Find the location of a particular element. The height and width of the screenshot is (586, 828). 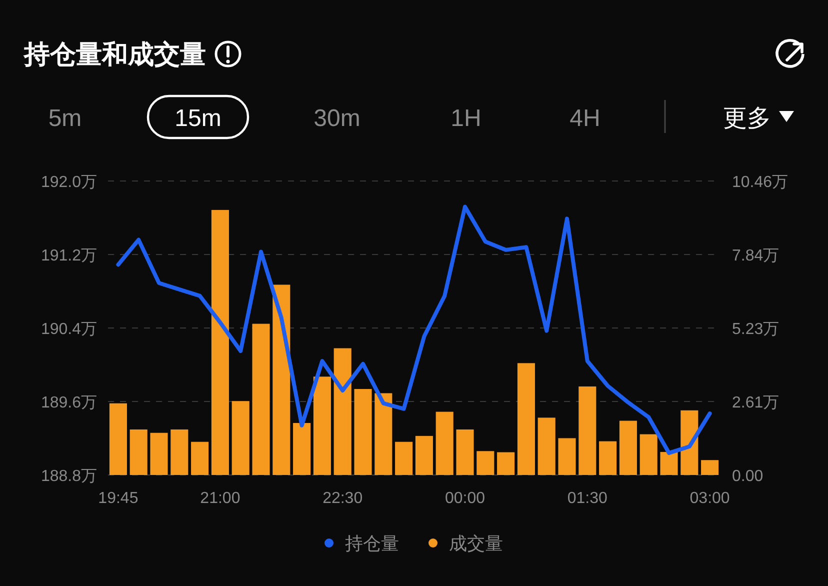

y-tick-label: 188.8万 is located at coordinates (68, 476).